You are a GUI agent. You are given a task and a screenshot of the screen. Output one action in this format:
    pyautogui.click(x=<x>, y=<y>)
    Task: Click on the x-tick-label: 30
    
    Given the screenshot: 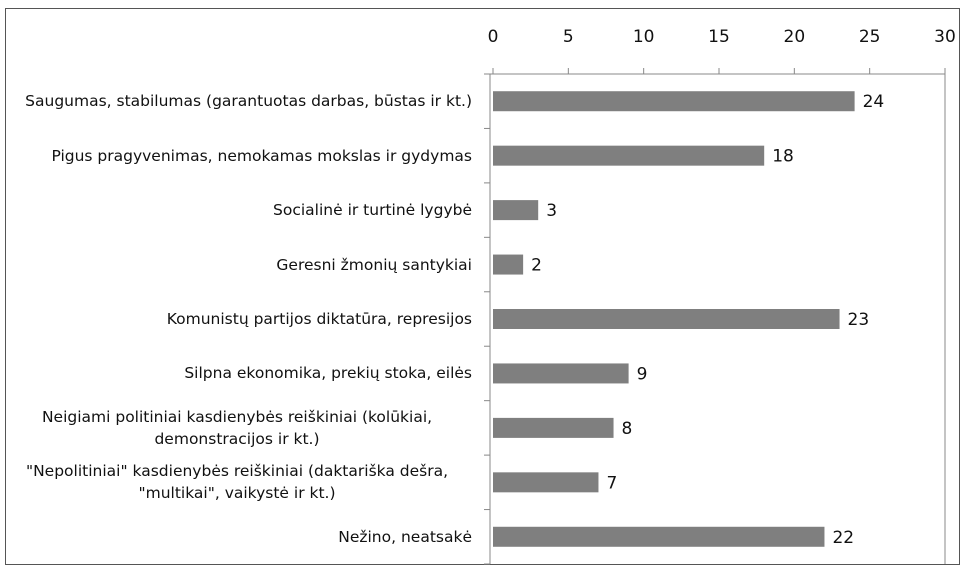 What is the action you would take?
    pyautogui.click(x=945, y=37)
    